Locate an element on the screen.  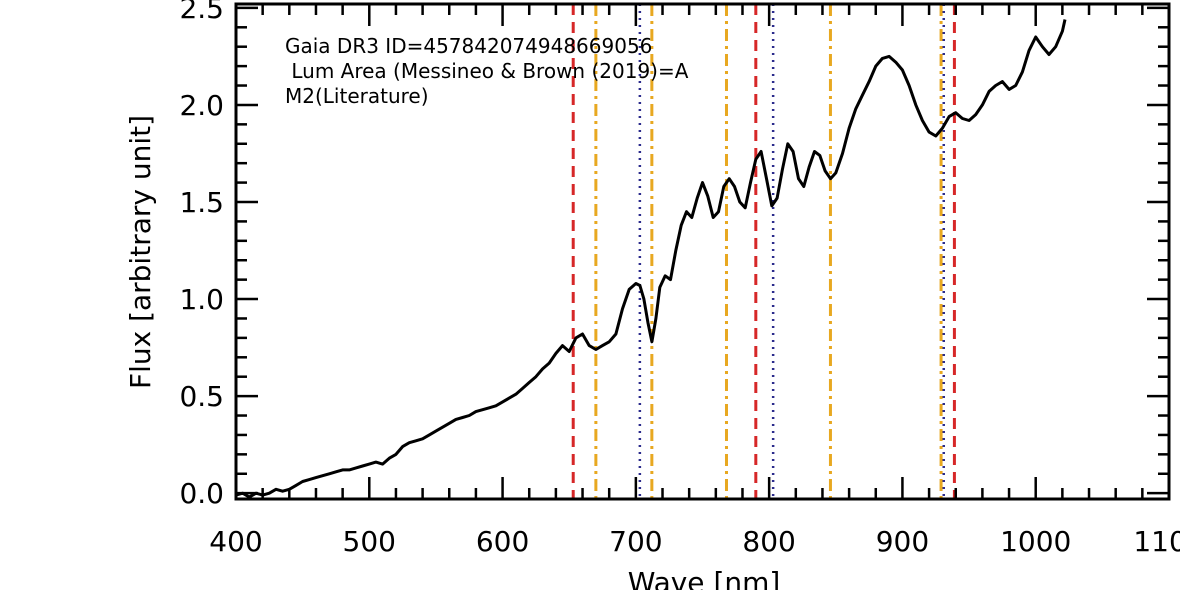
y-tick-label: 0.0 is located at coordinates (201, 493).